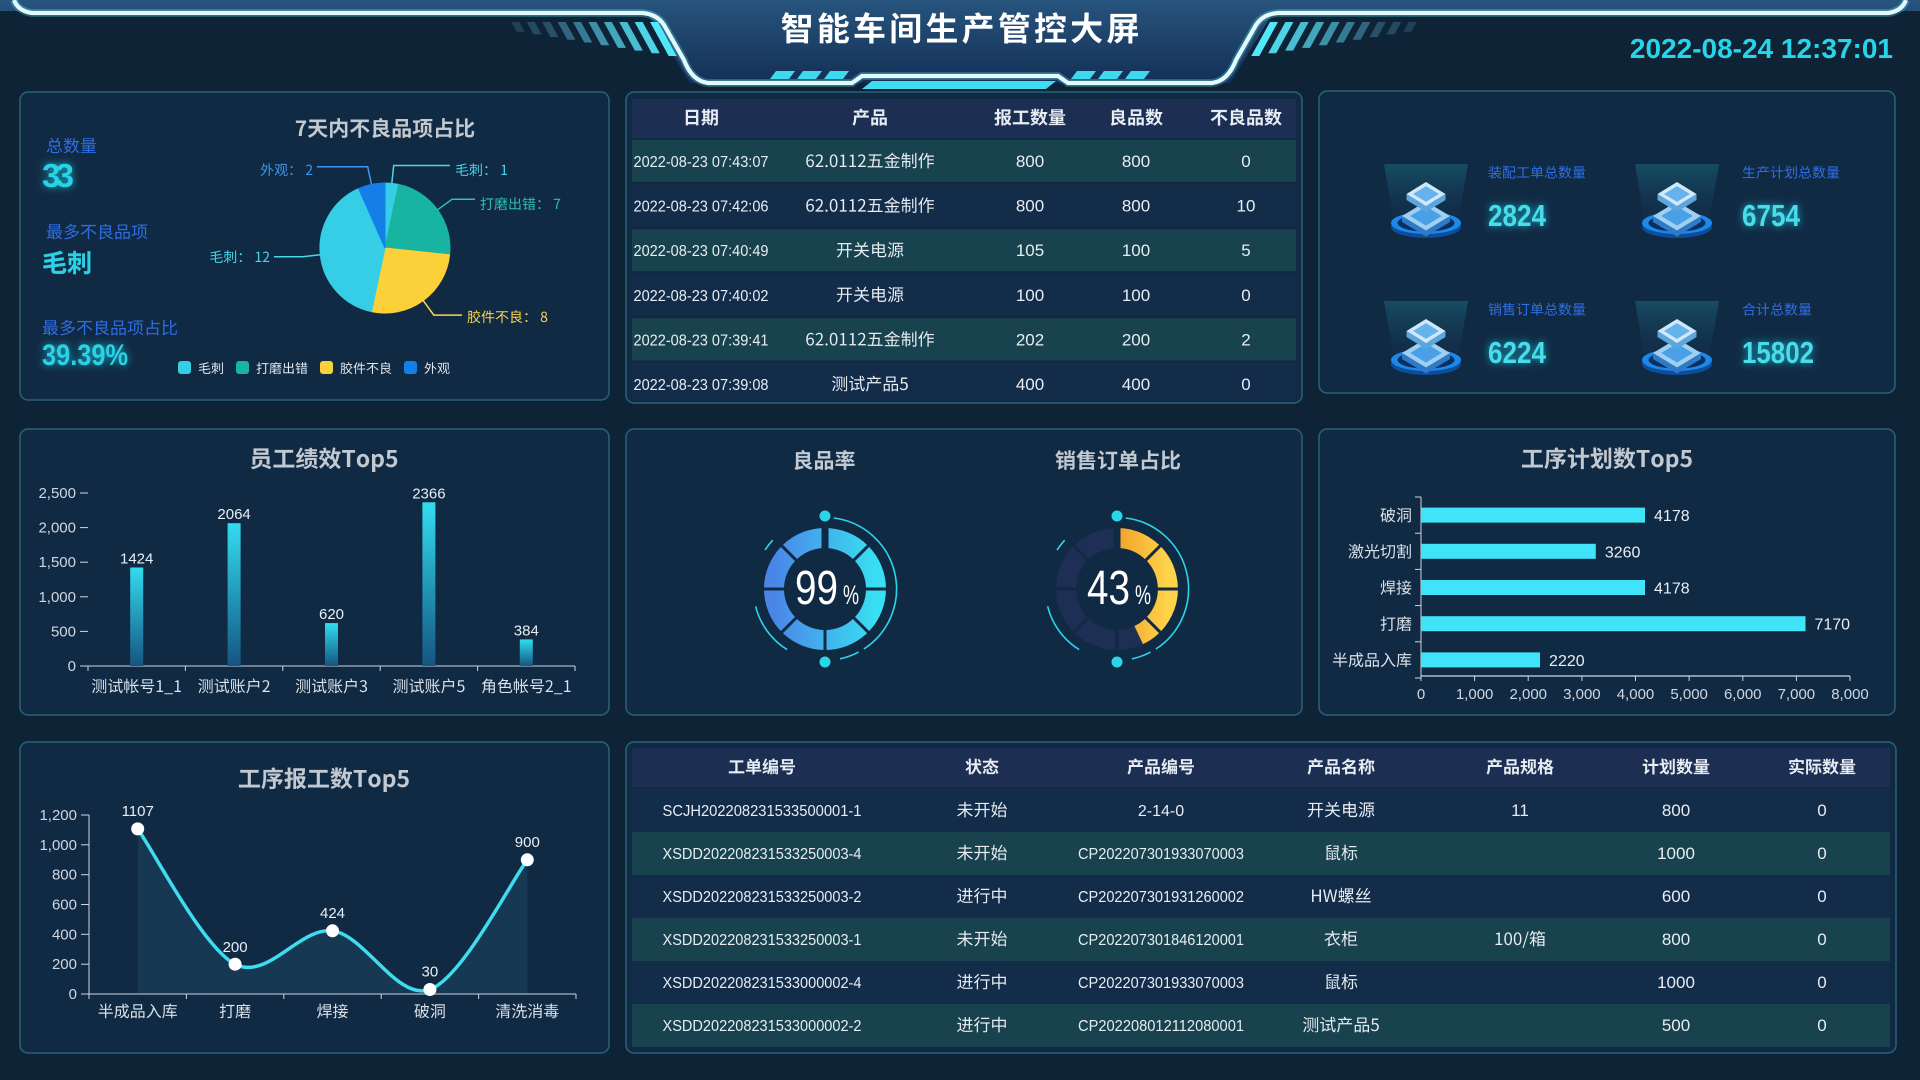  I want to click on svg-text: 1424, so click(136, 558).